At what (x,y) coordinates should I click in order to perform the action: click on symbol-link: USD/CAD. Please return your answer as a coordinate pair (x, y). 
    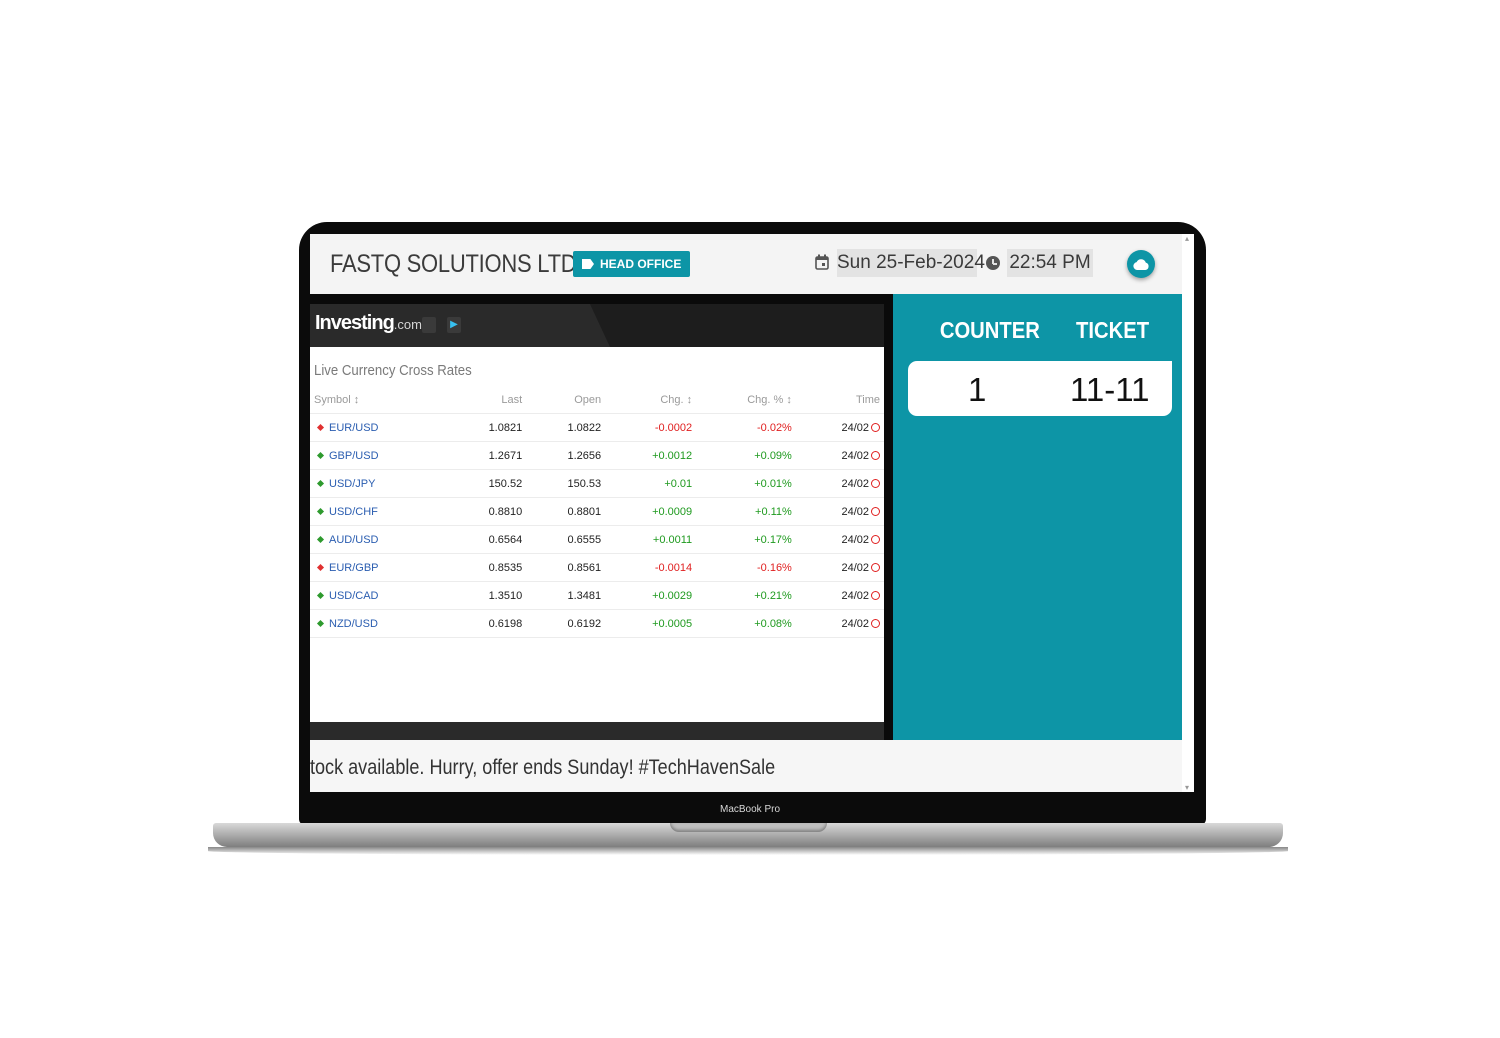
    Looking at the image, I should click on (379, 595).